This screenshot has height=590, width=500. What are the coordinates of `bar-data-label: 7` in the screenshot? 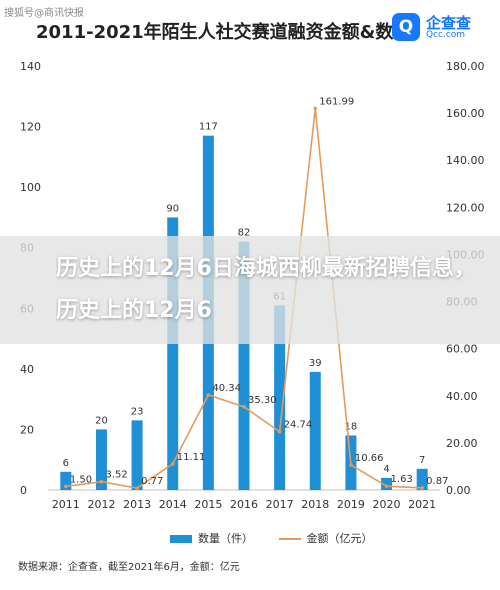 It's located at (422, 460).